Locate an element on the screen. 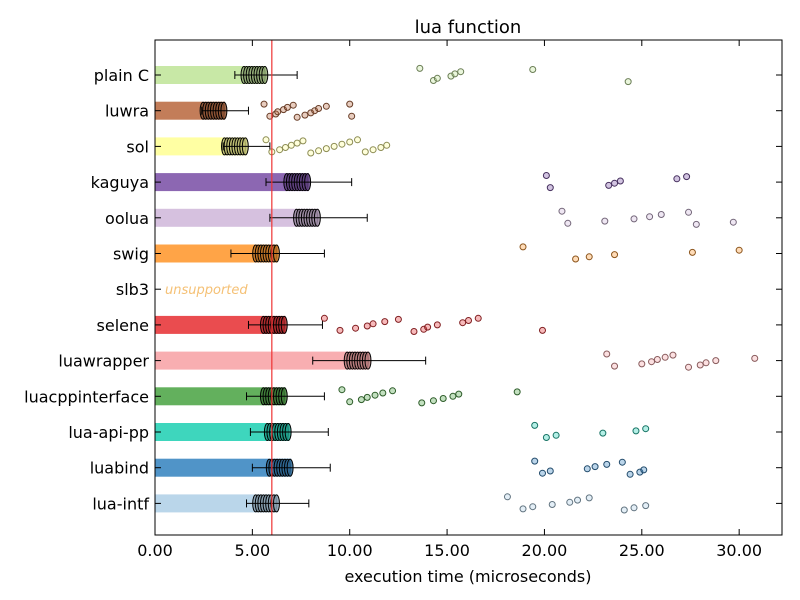  x-tick-label: 5.00 is located at coordinates (253, 550).